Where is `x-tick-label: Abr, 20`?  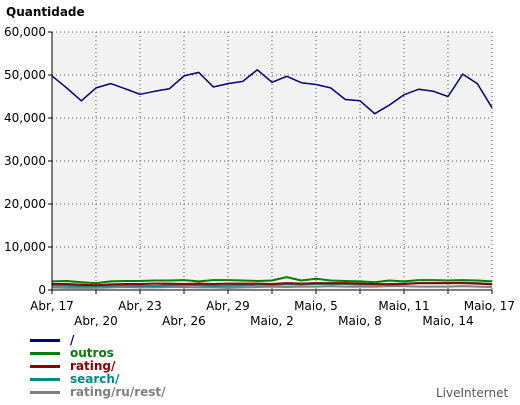 x-tick-label: Abr, 20 is located at coordinates (96, 321).